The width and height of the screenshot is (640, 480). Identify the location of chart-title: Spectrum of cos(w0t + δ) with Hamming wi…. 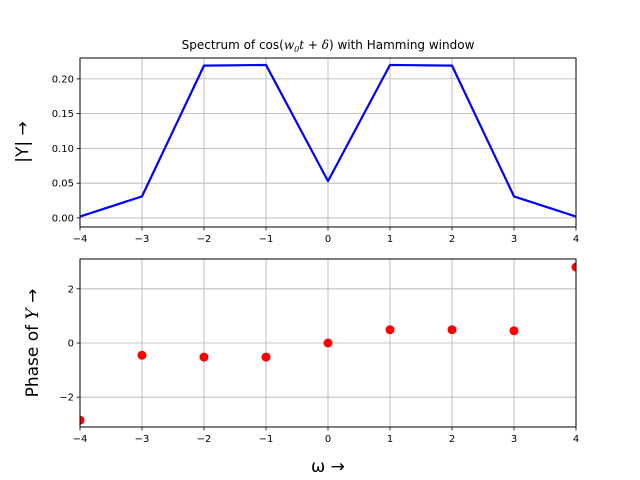
(328, 46).